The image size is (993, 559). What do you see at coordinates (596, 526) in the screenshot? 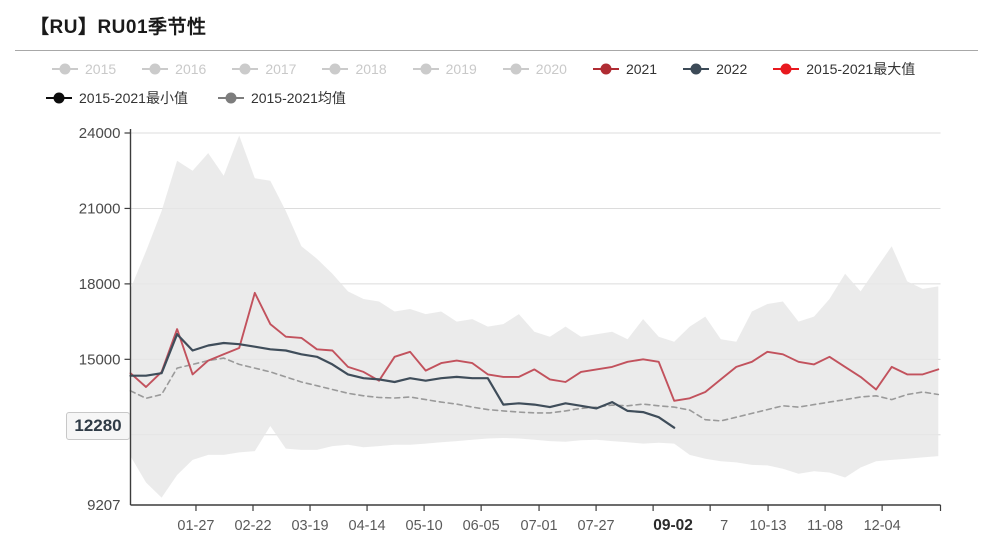
I see `x-axis-label: 07-27` at bounding box center [596, 526].